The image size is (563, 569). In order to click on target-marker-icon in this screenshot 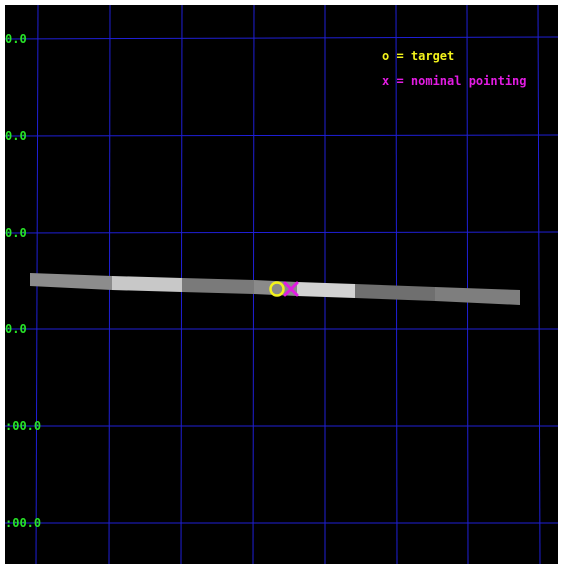, I will do `click(277, 289)`.